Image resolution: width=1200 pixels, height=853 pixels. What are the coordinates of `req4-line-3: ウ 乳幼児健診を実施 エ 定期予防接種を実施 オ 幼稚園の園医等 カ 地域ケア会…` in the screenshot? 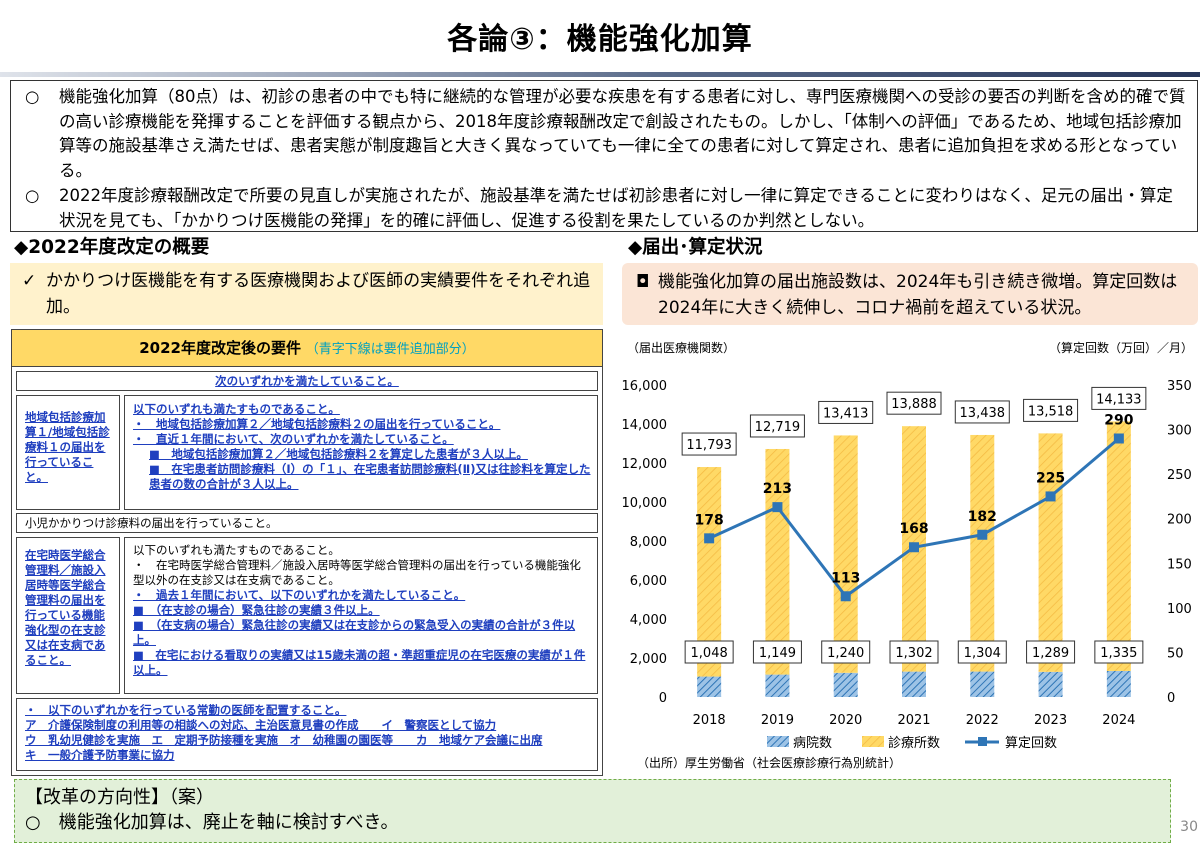 It's located at (284, 740).